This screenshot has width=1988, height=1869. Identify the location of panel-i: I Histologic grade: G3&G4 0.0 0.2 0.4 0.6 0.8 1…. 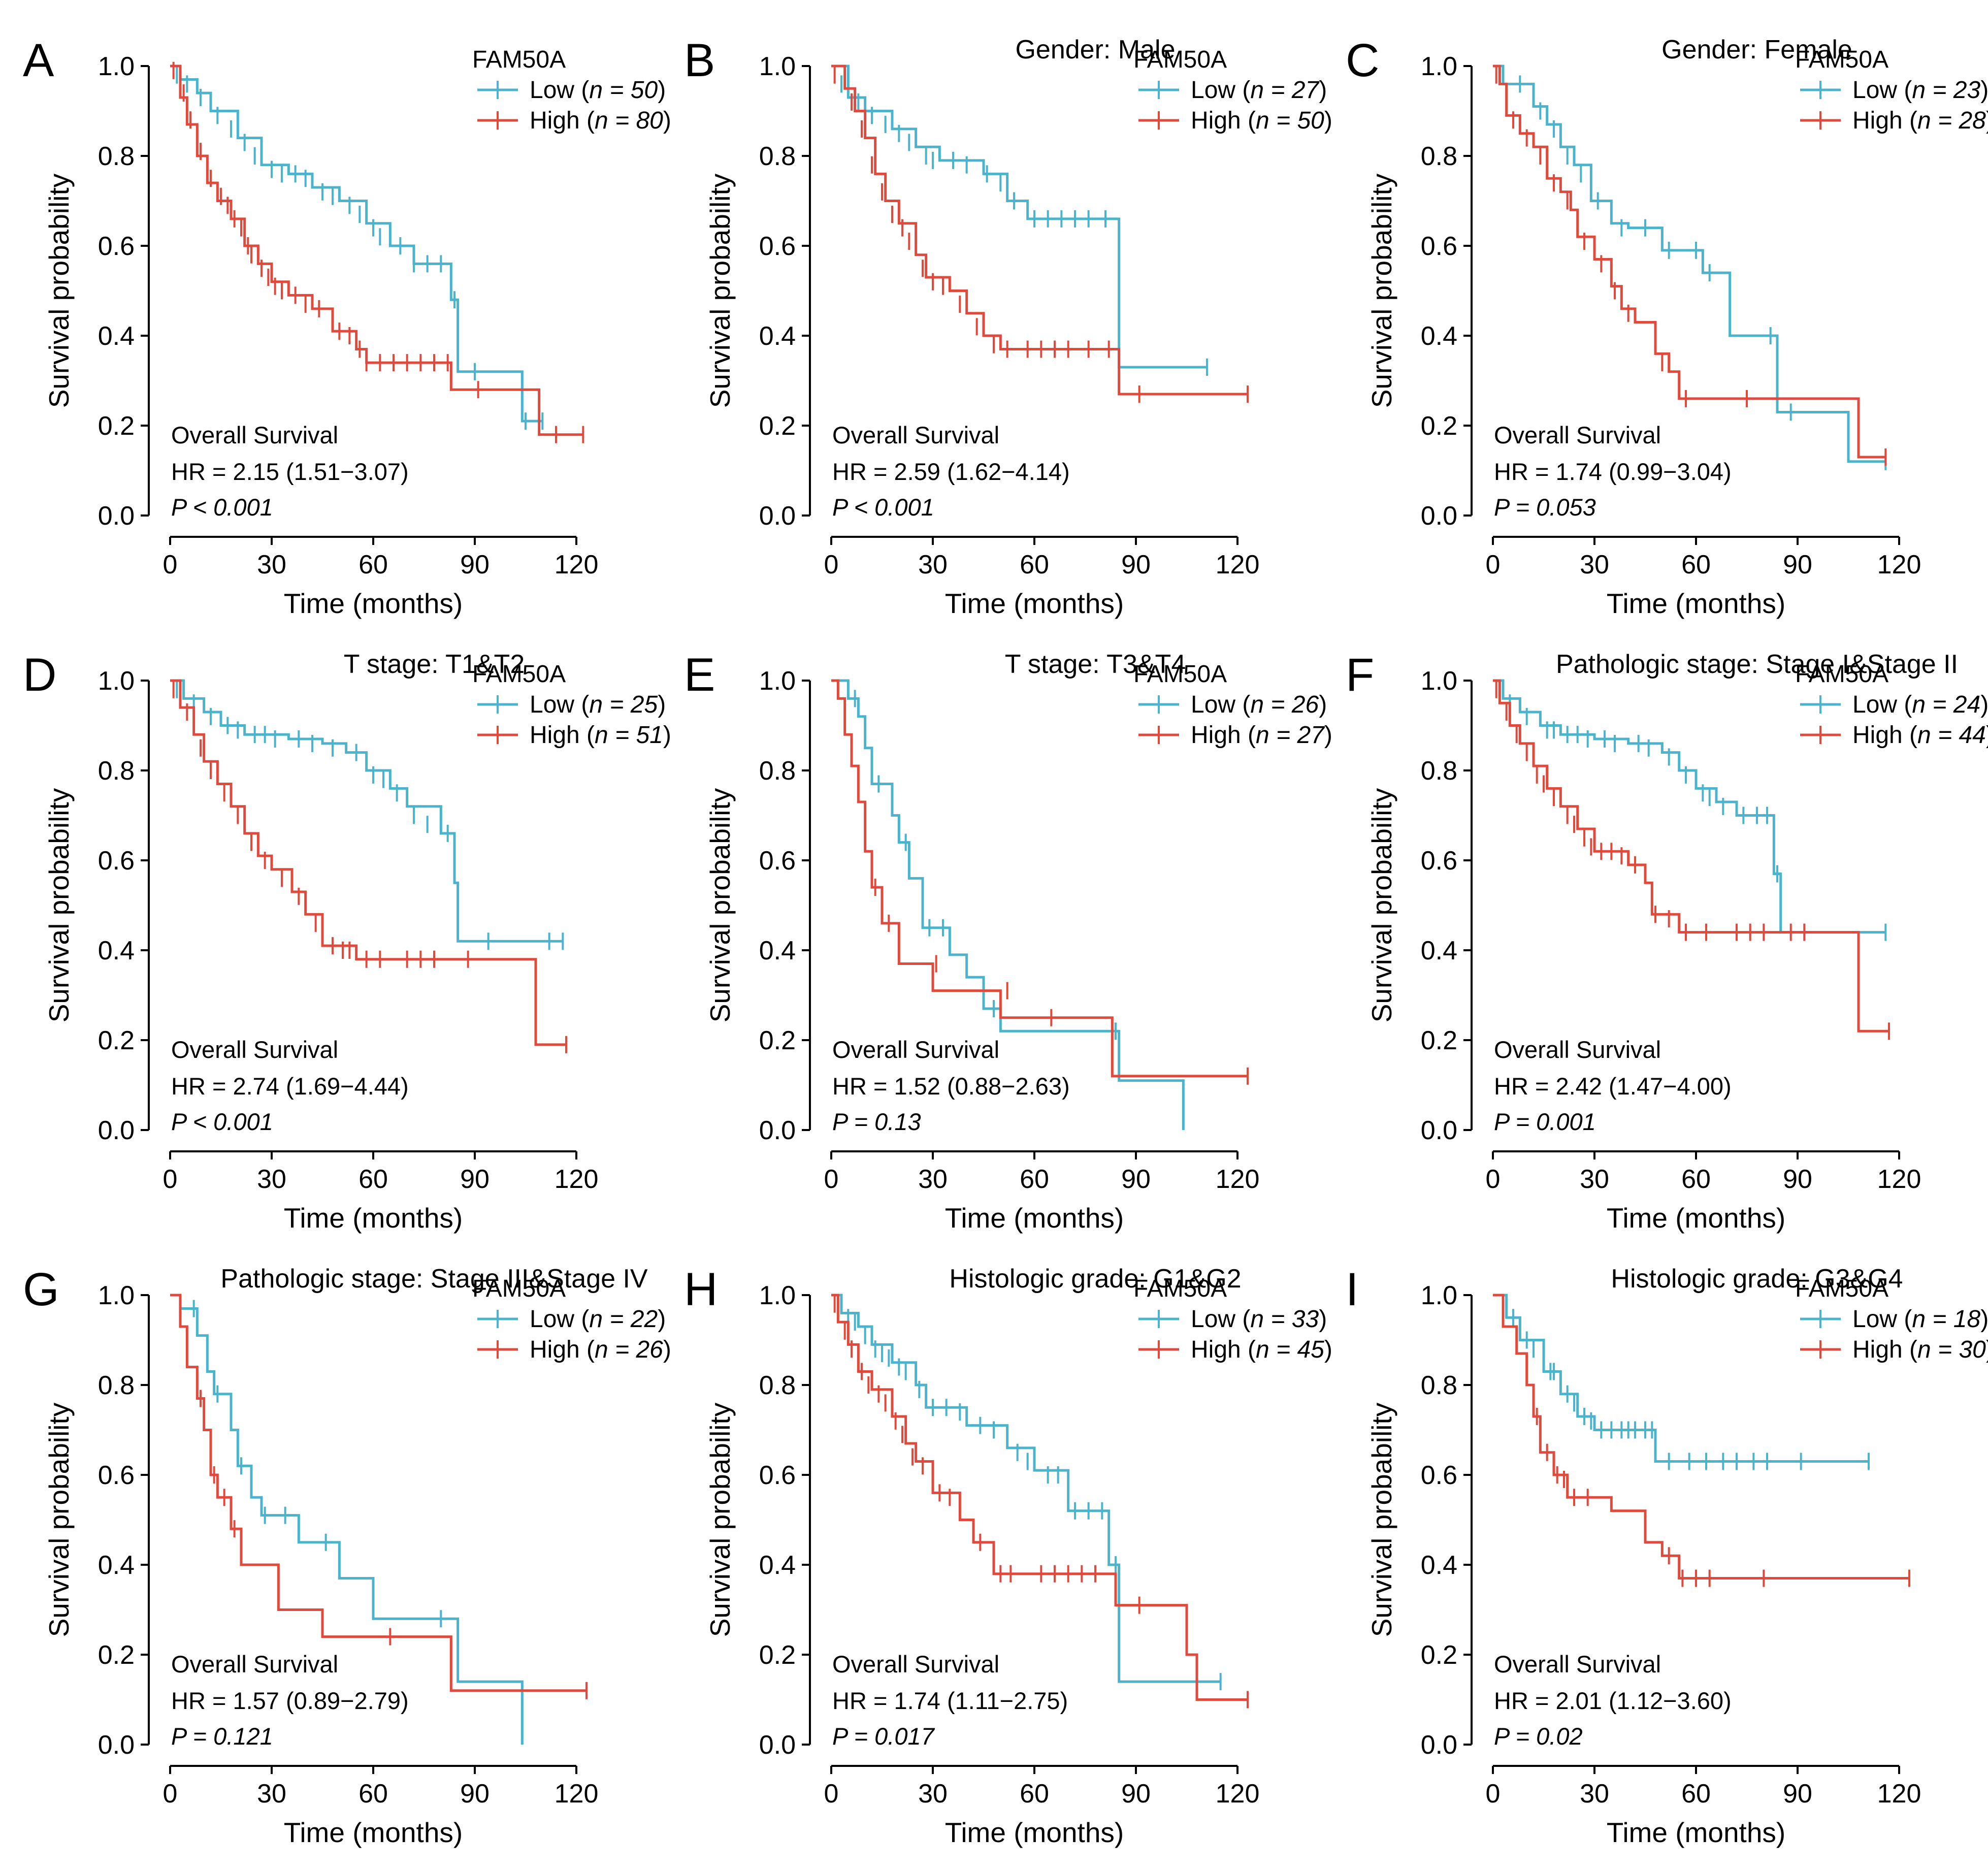
(1667, 1556).